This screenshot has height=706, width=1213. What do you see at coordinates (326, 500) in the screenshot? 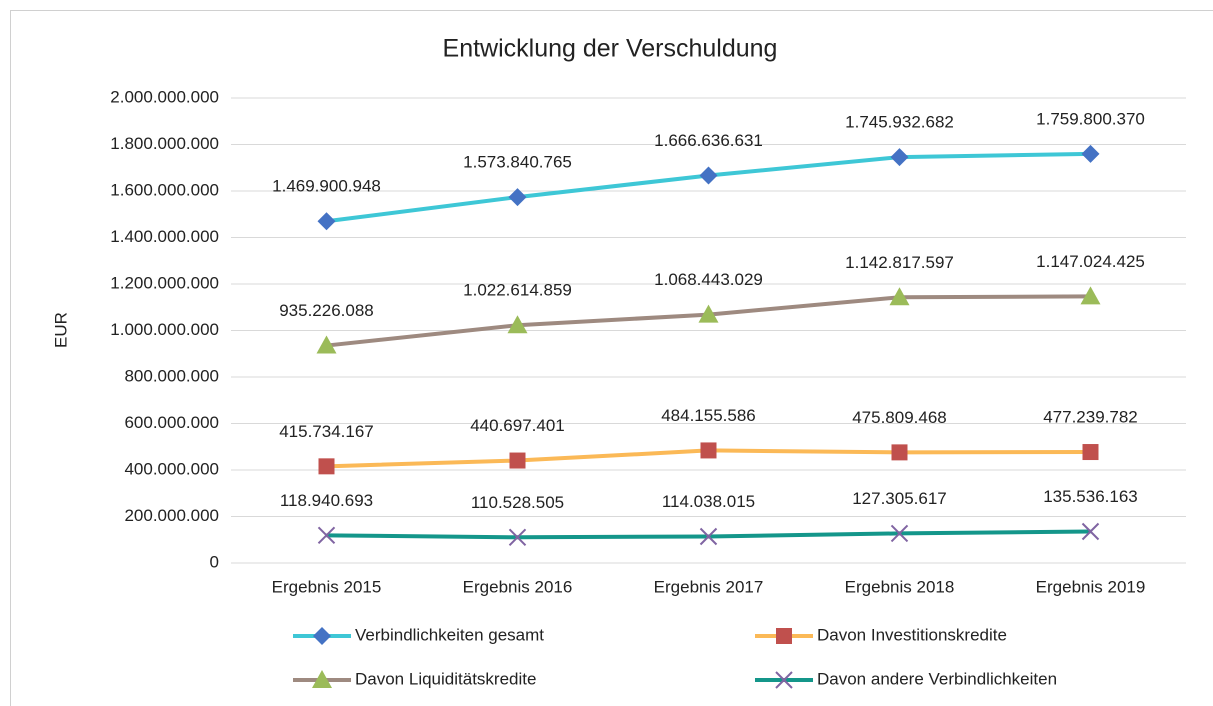
I see `data-label: 118.940.693` at bounding box center [326, 500].